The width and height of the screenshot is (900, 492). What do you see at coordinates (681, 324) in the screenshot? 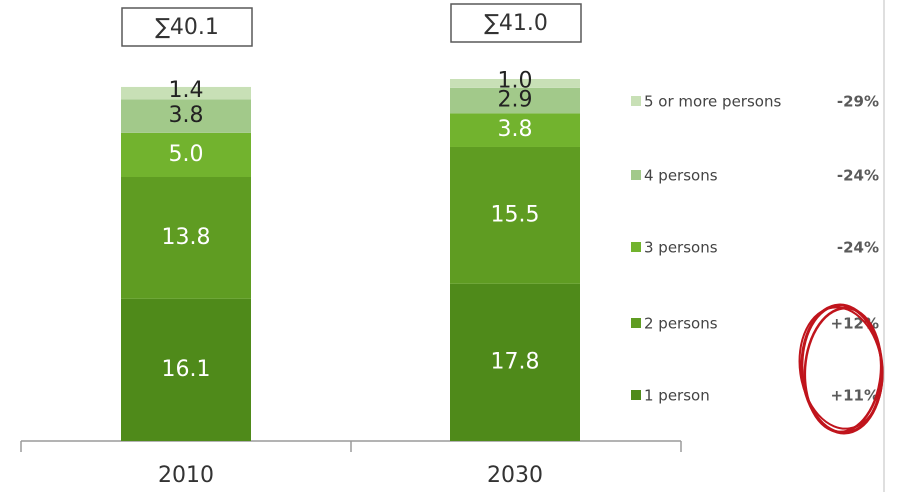
I see `legend-label-2: 2 persons` at bounding box center [681, 324].